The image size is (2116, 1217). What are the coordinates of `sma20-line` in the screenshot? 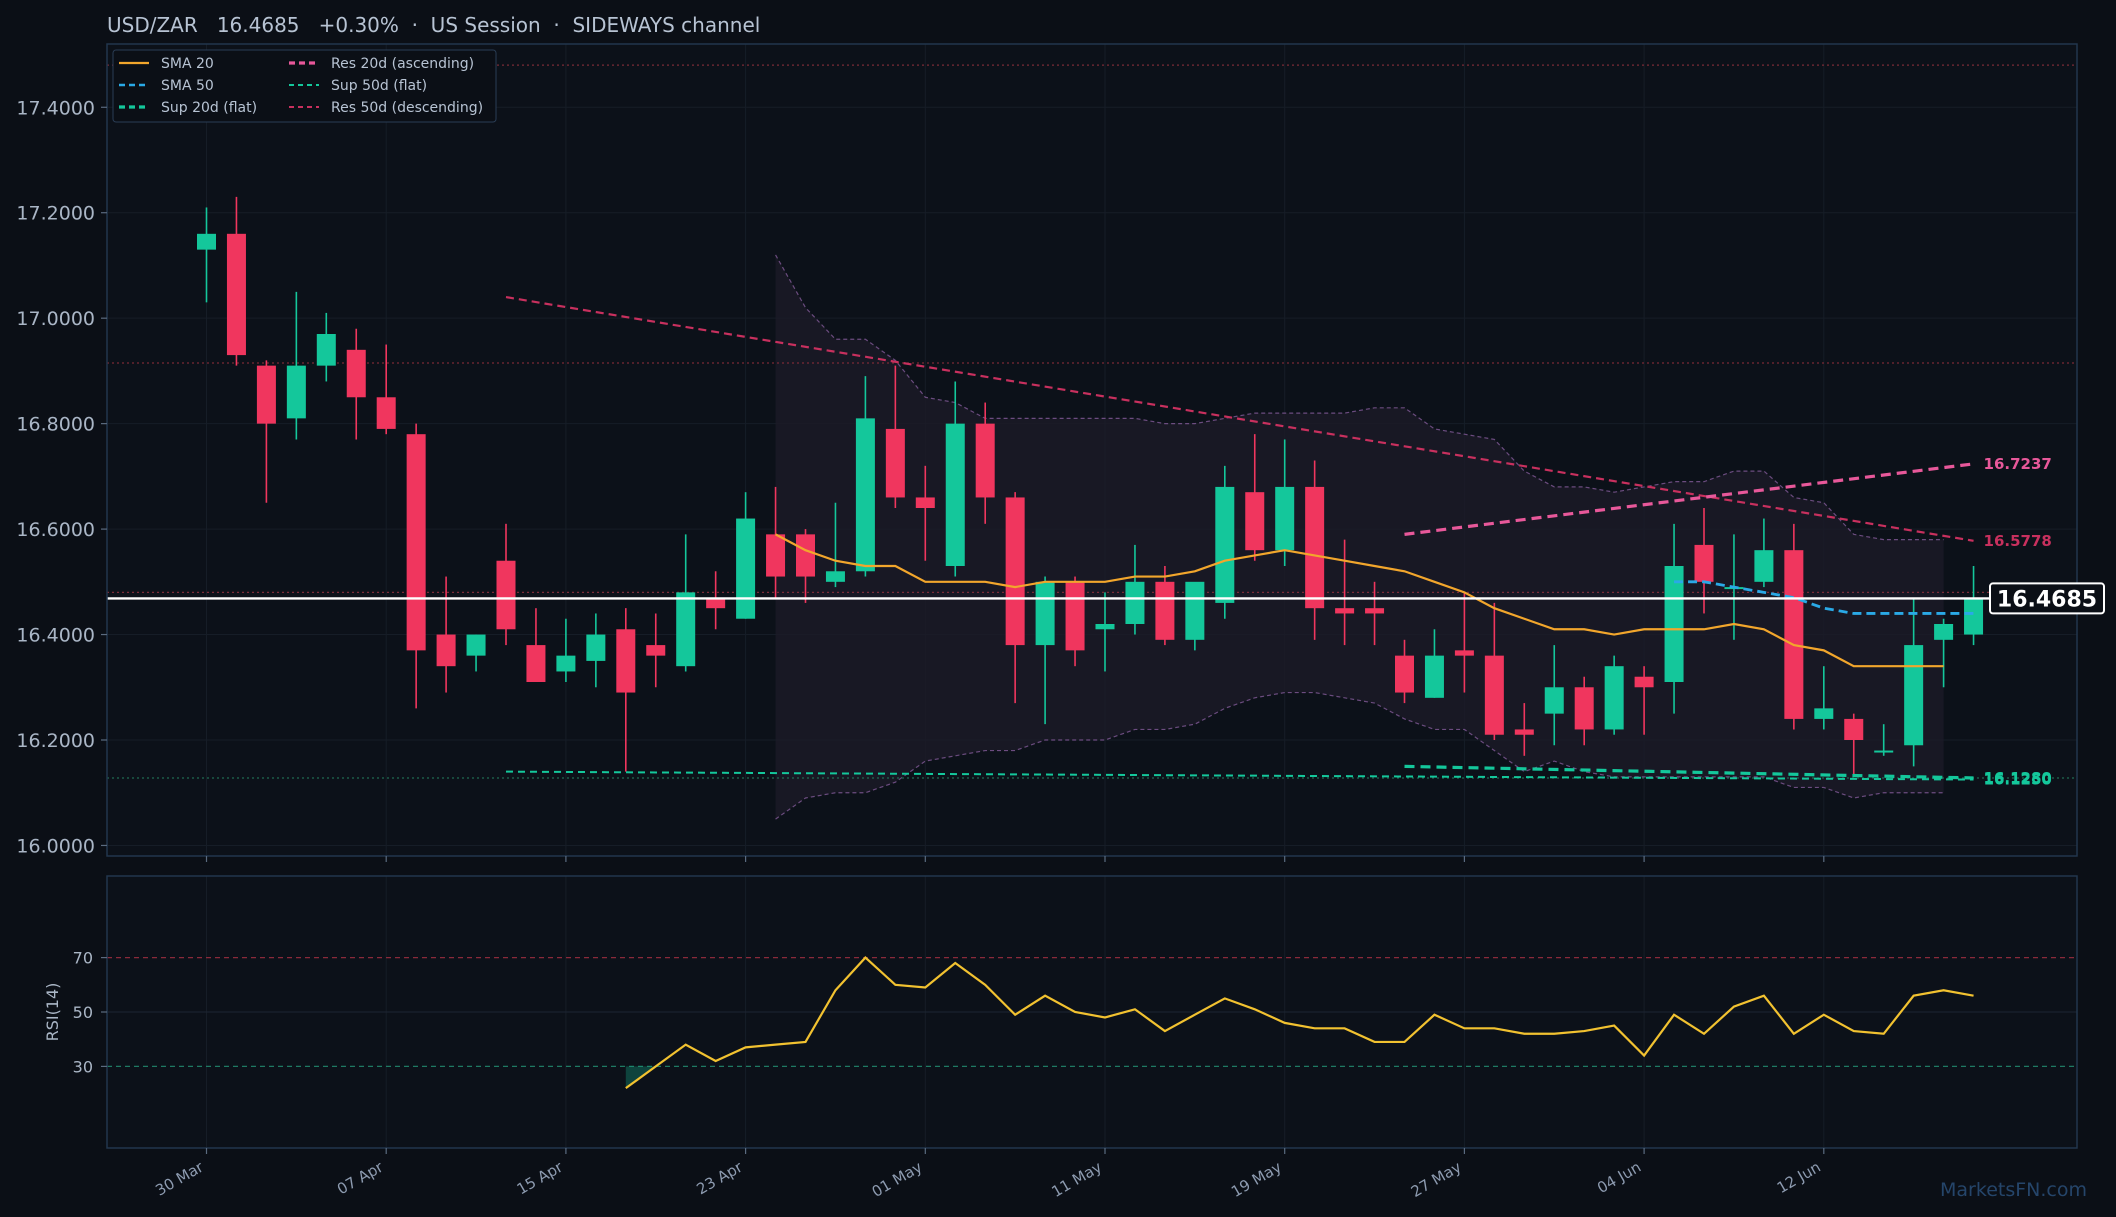 It's located at (1359, 600).